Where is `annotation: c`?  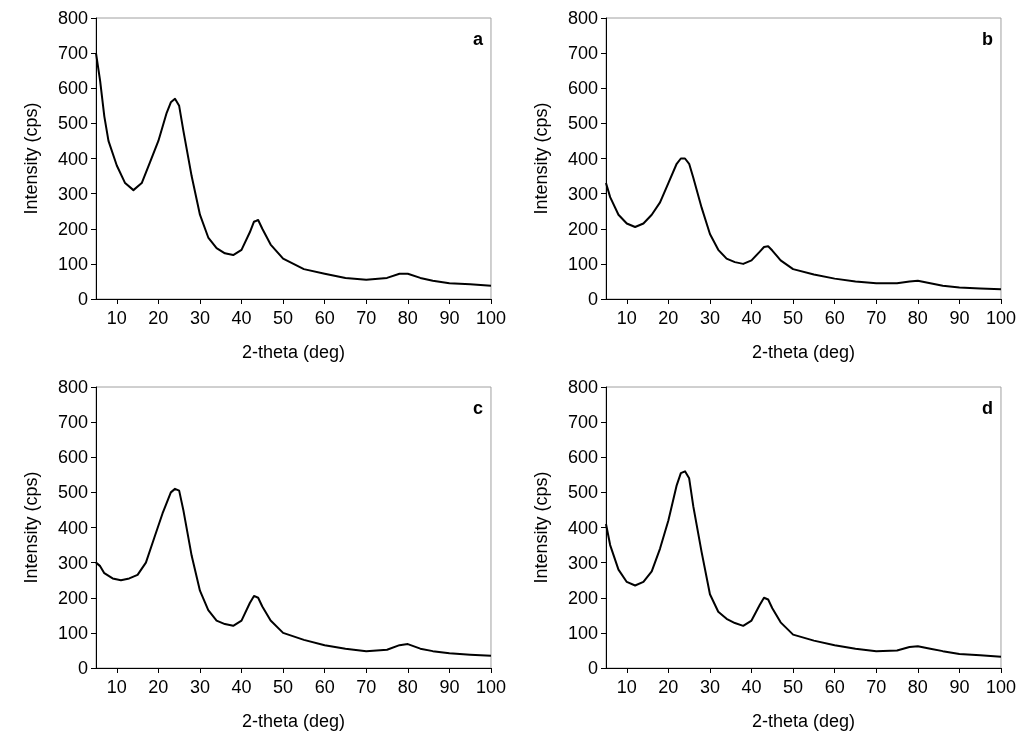 annotation: c is located at coordinates (477, 408).